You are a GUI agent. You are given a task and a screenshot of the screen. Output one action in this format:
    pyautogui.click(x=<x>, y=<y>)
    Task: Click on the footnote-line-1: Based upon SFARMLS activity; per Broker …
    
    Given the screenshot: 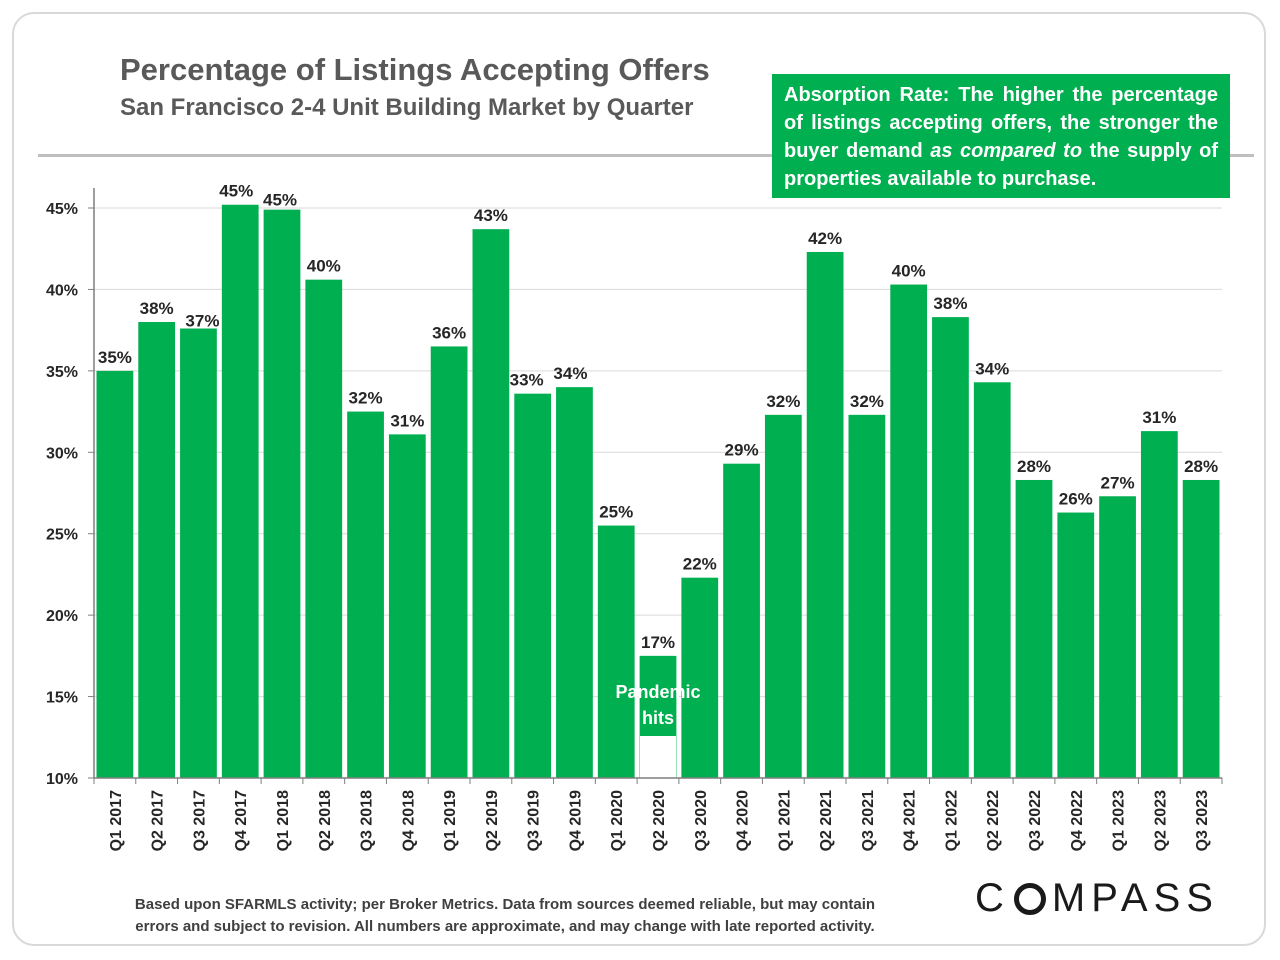 What is the action you would take?
    pyautogui.click(x=505, y=904)
    